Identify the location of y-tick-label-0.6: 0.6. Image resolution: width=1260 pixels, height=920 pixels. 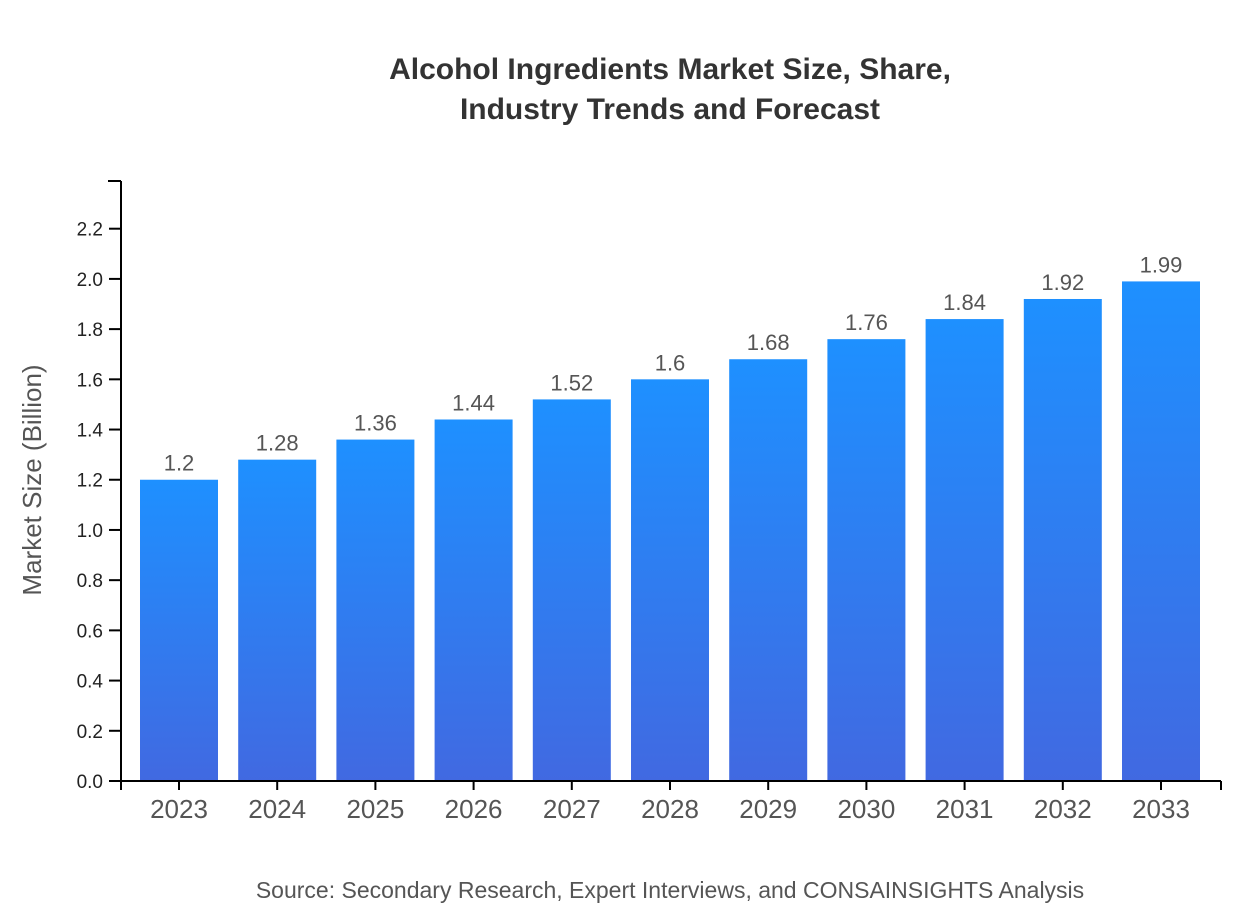
(90, 631).